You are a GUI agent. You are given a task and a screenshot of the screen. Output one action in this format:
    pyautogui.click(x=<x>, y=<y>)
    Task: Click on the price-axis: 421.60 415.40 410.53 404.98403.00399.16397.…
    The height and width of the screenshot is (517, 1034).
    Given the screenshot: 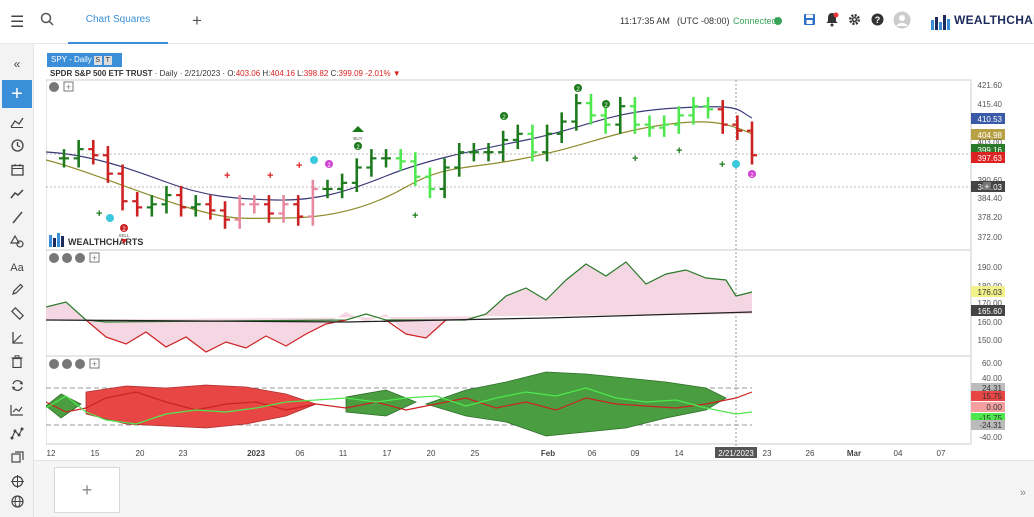 What is the action you would take?
    pyautogui.click(x=988, y=161)
    